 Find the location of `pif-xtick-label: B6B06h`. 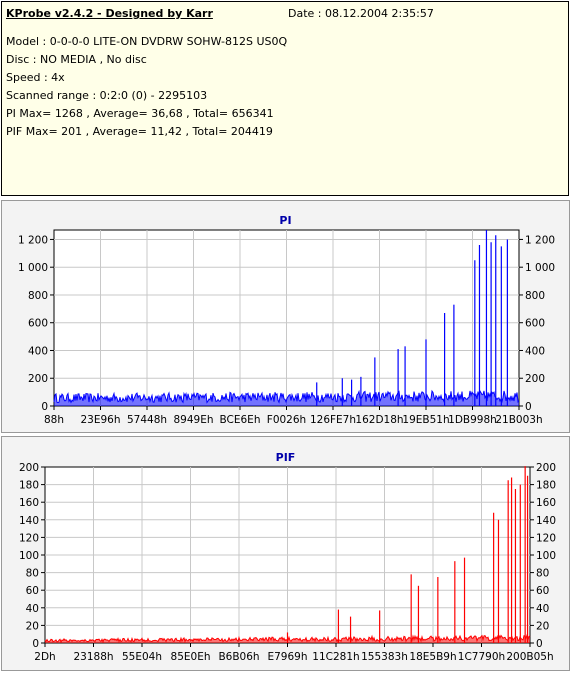

pif-xtick-label: B6B06h is located at coordinates (238, 657).